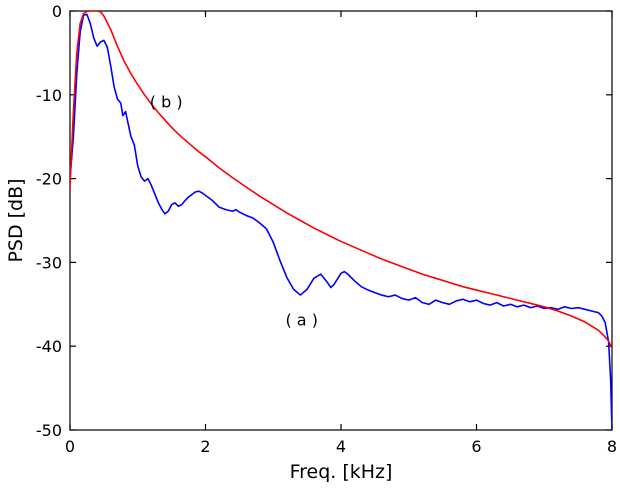 The width and height of the screenshot is (620, 490). Describe the element at coordinates (49, 430) in the screenshot. I see `y-tick-label: -50` at that location.